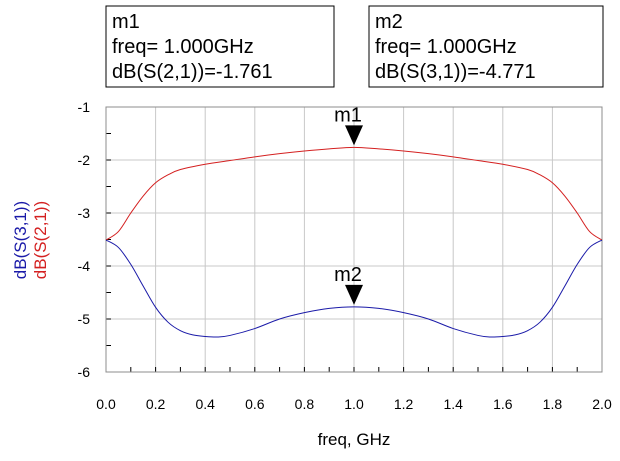  I want to click on x-tick-label: 1.0, so click(354, 404).